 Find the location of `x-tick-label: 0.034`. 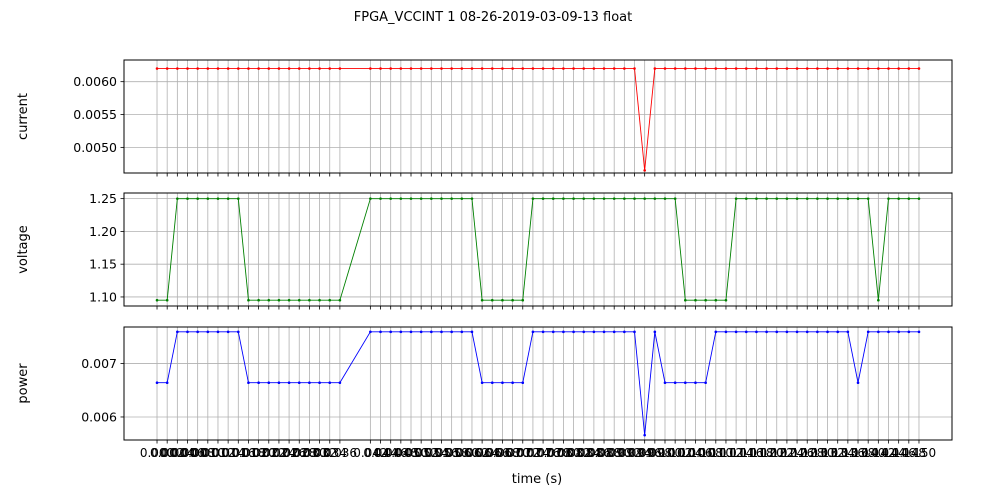

x-tick-label: 0.034 is located at coordinates (330, 453).